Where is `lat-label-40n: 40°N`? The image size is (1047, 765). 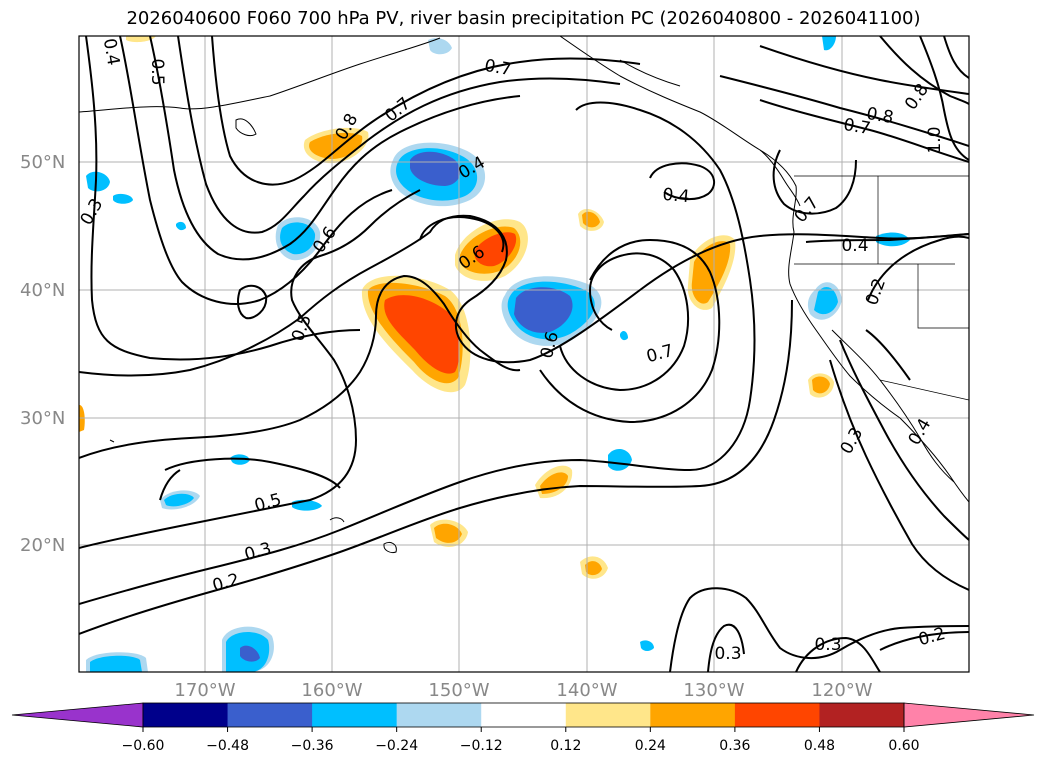 lat-label-40n: 40°N is located at coordinates (42, 290).